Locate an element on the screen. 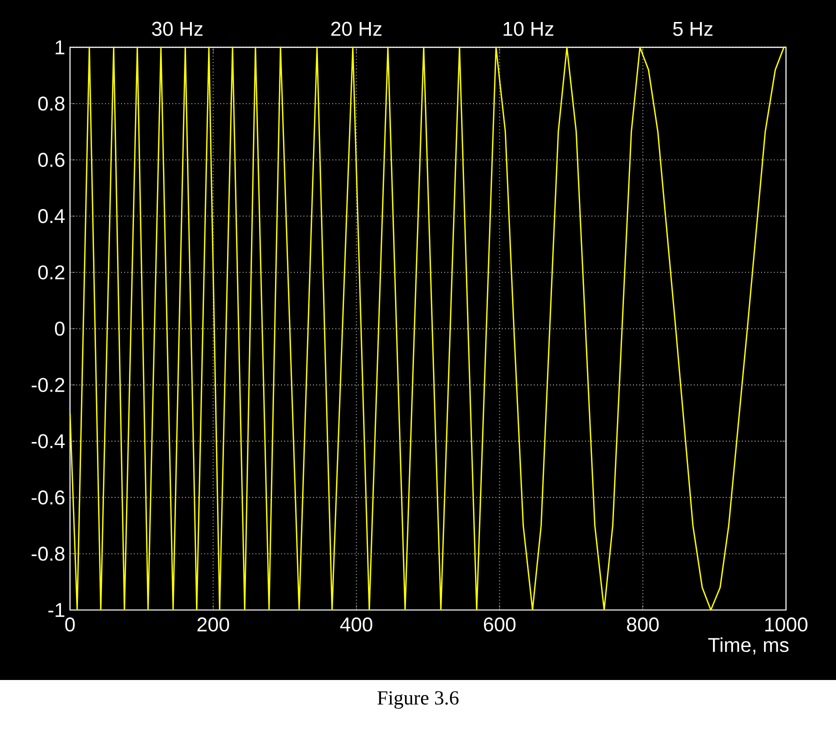  y-tick-label: 0.2 is located at coordinates (51, 272).